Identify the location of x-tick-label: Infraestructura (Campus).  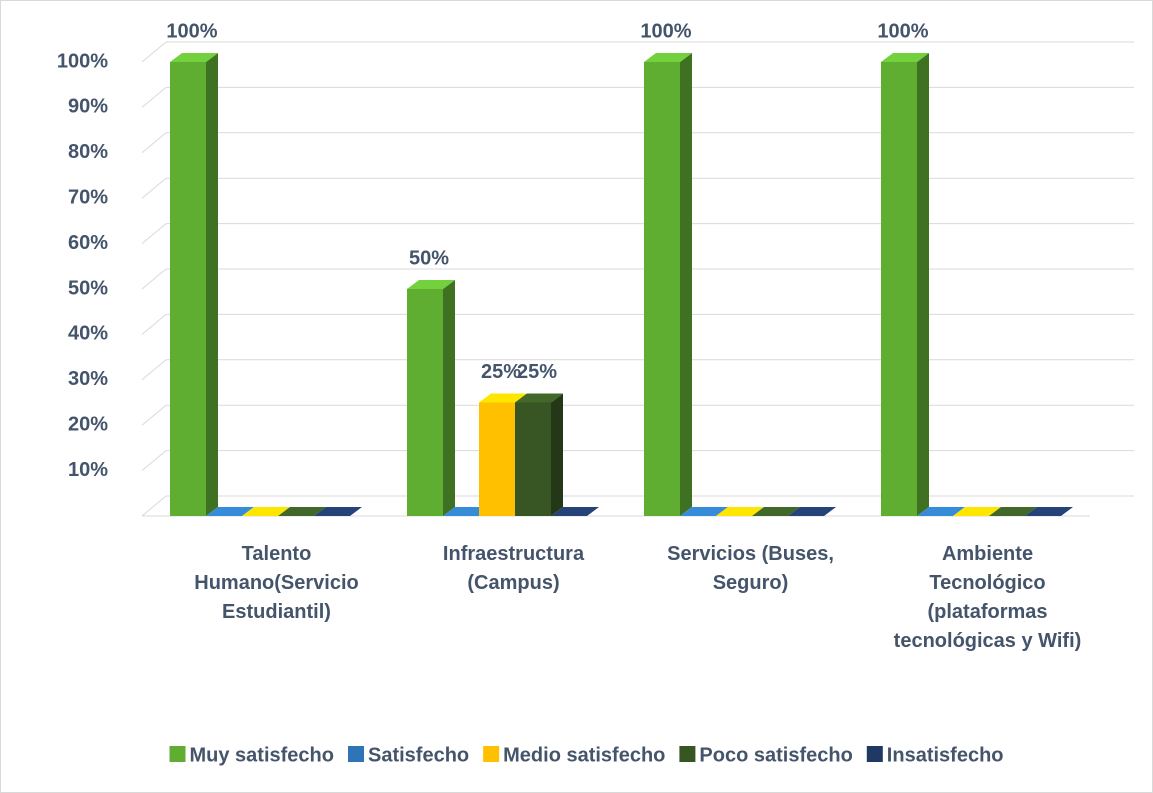
(513, 568).